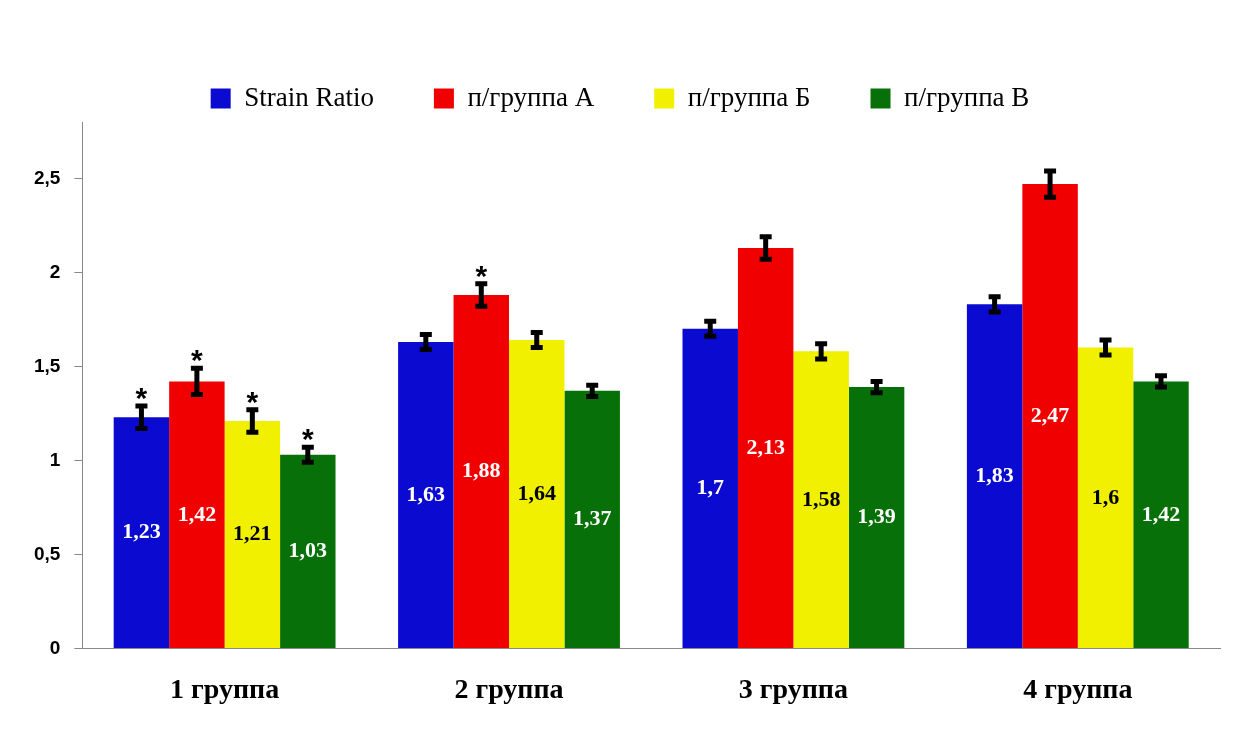  I want to click on data-label: 1,63, so click(426, 493).